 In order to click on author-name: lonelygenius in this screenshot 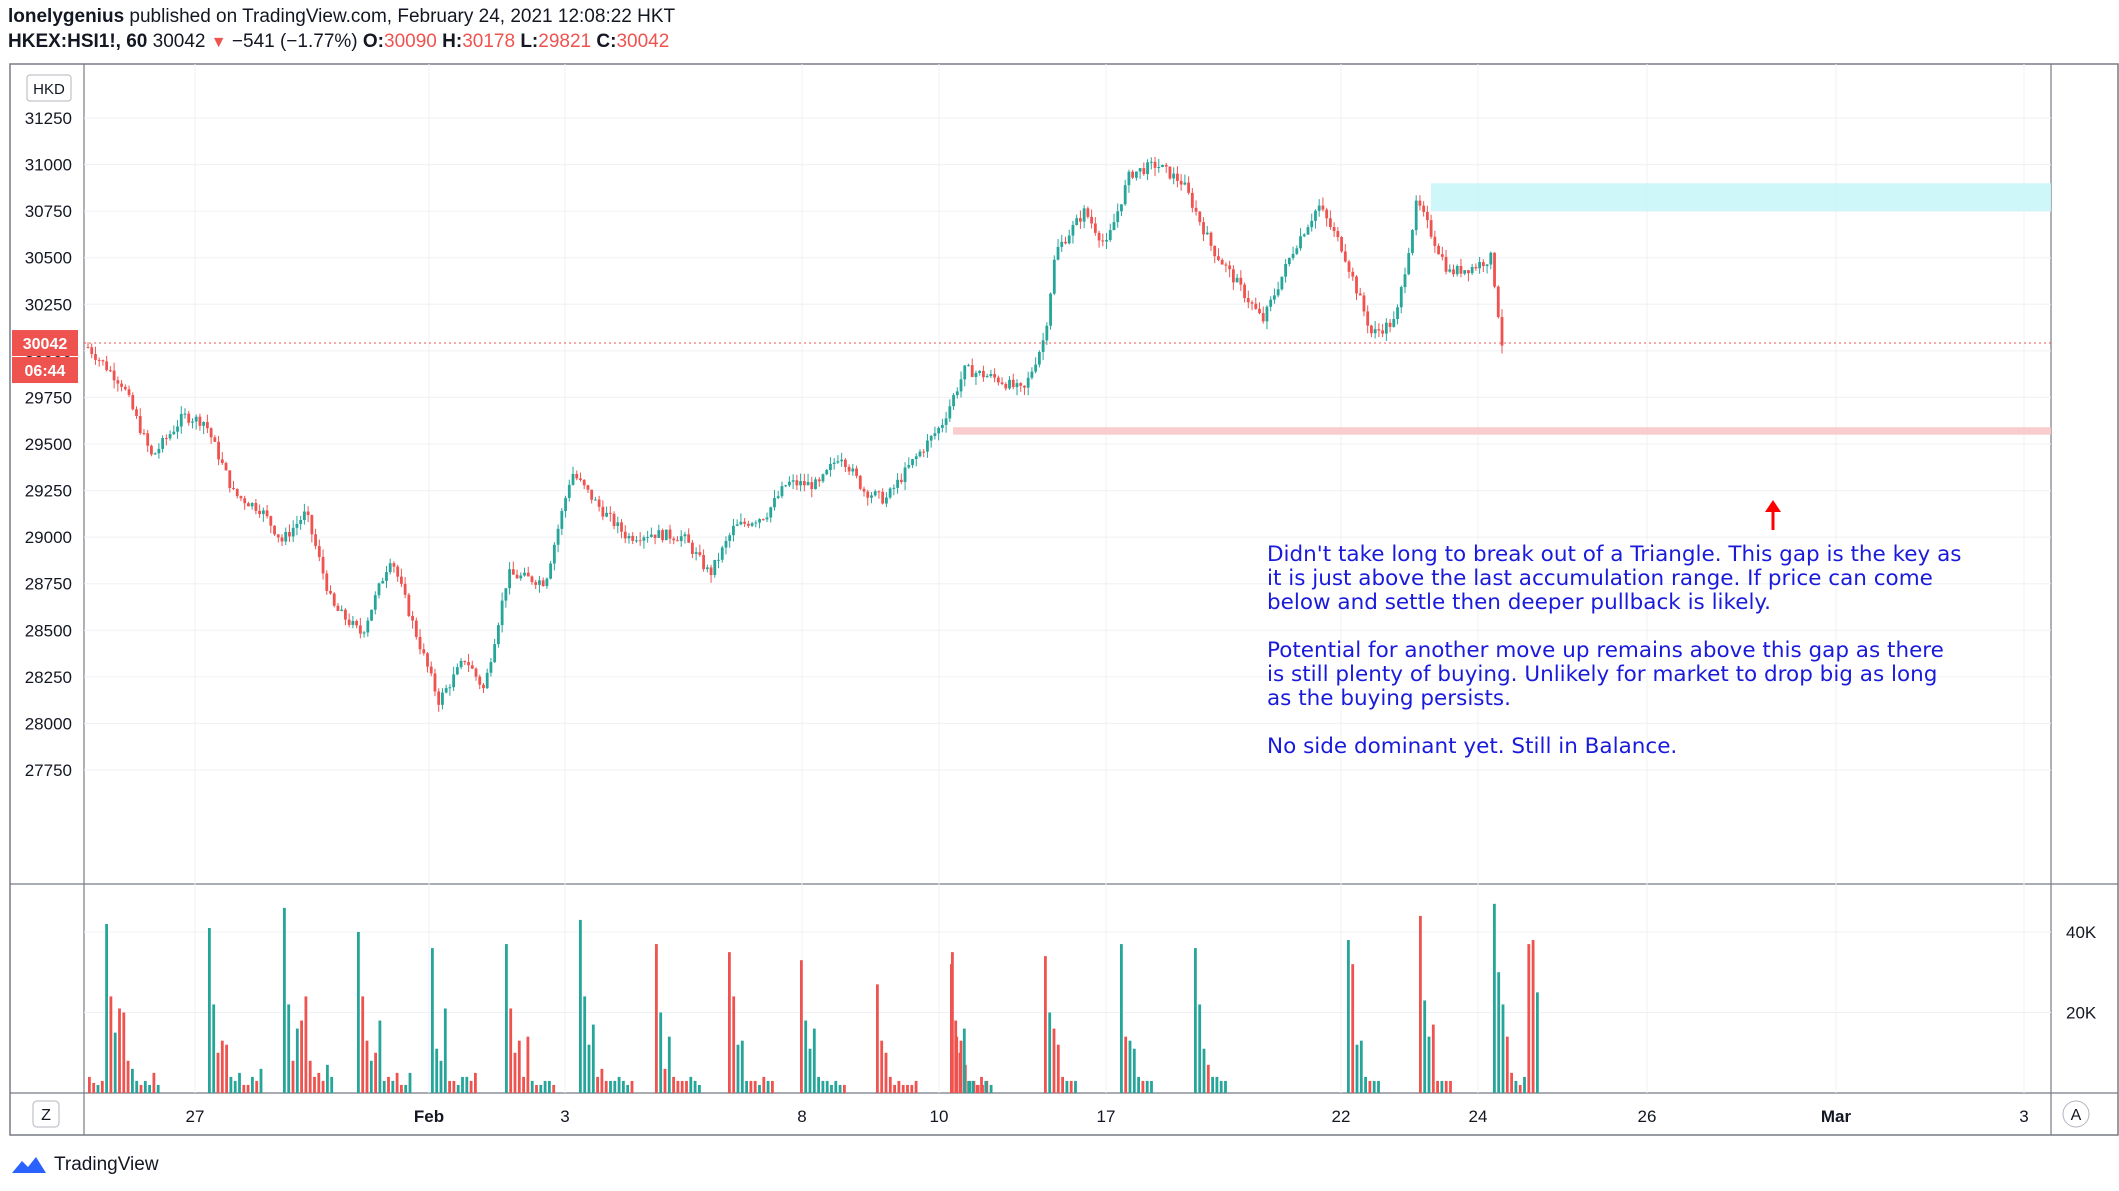, I will do `click(66, 16)`.